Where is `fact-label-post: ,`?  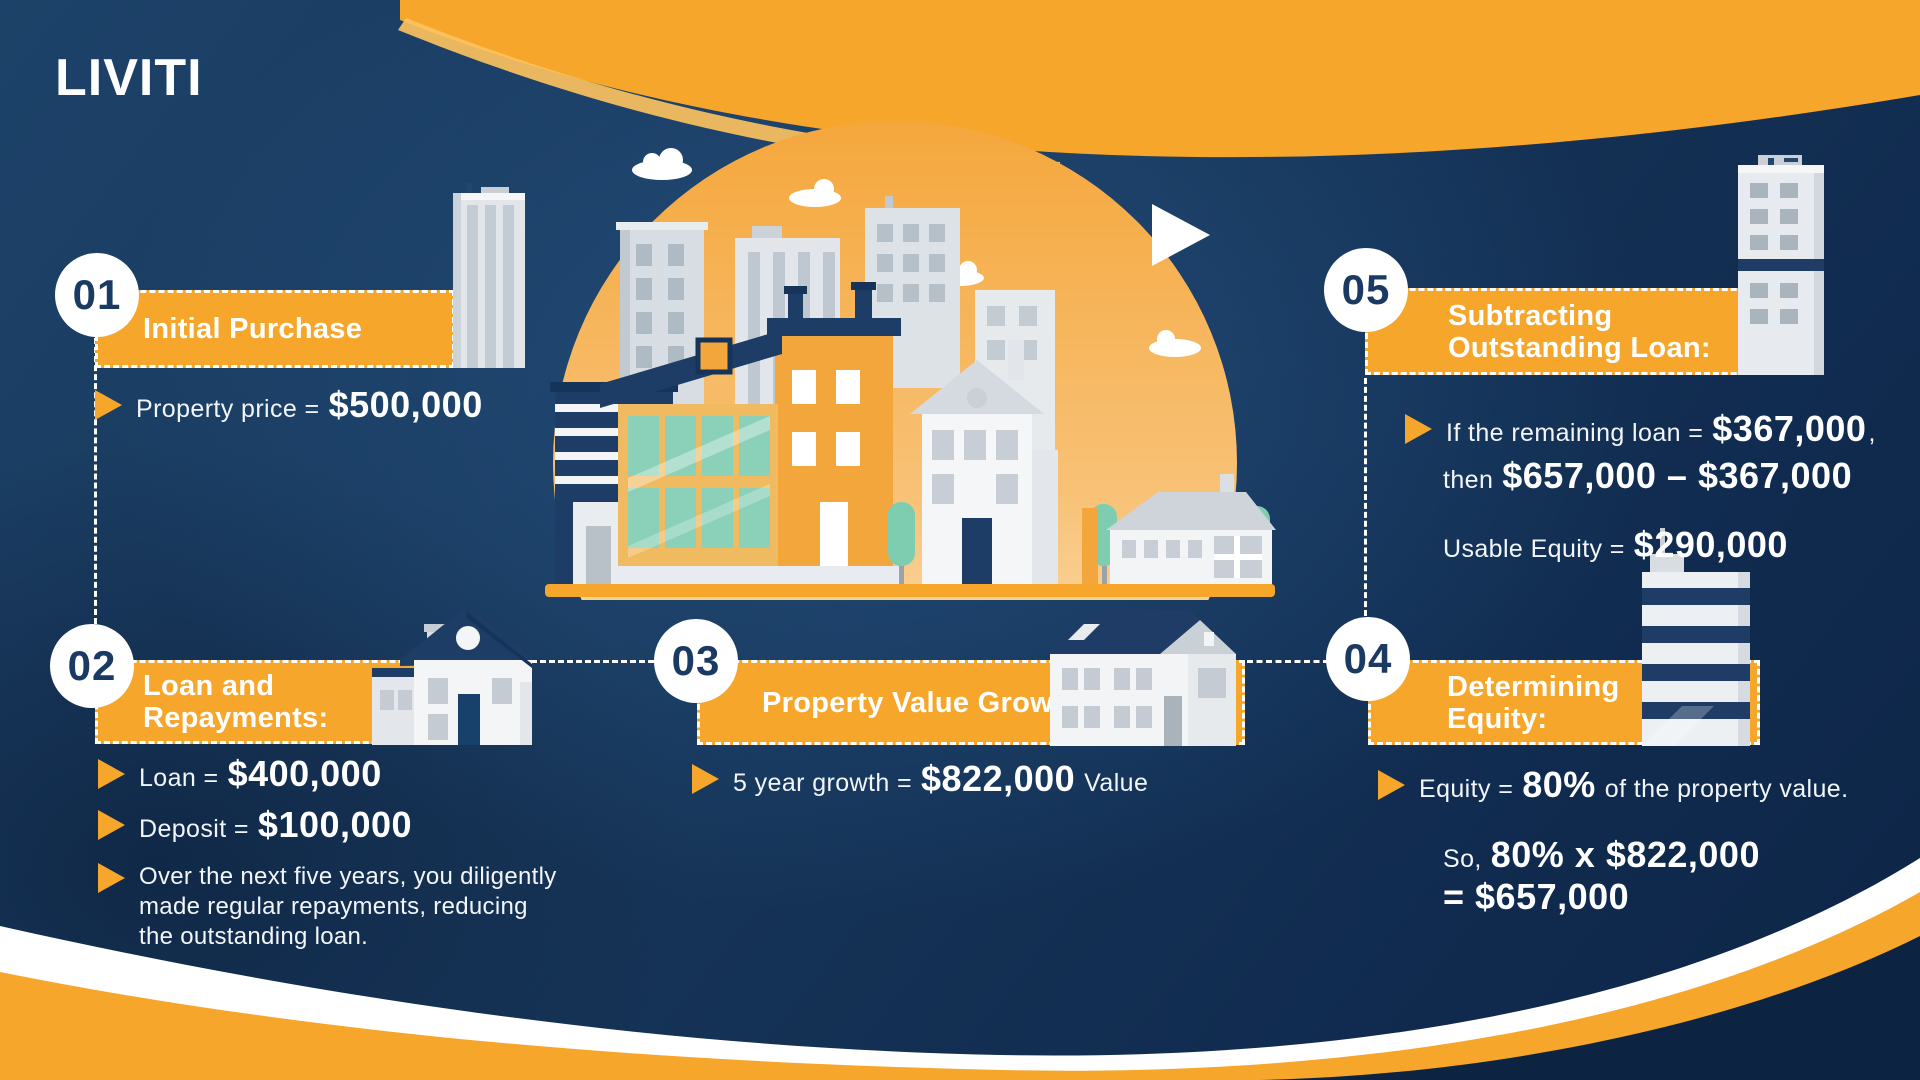 fact-label-post: , is located at coordinates (1872, 433).